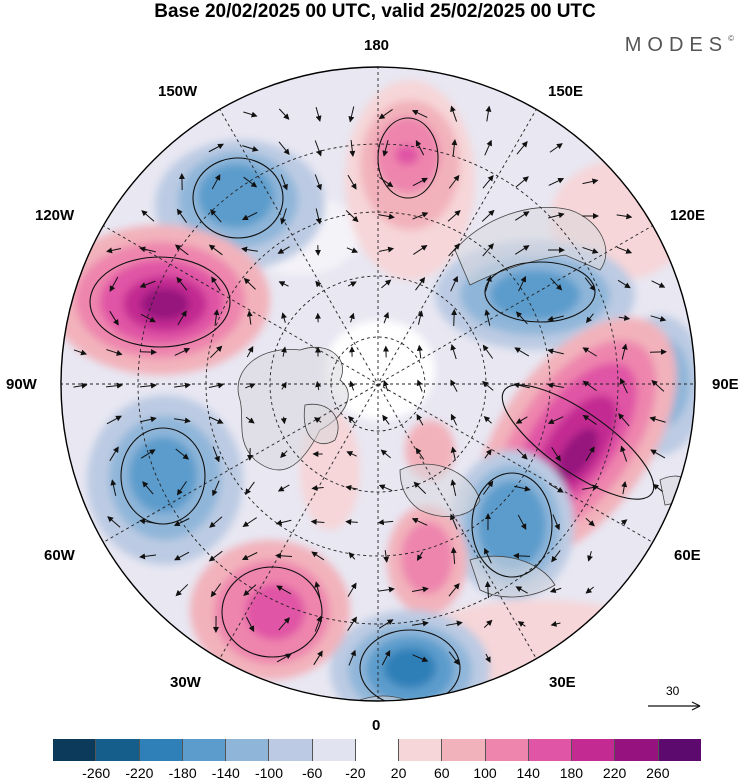 This screenshot has height=783, width=750. Describe the element at coordinates (398, 773) in the screenshot. I see `colorbar-tick-label: 20` at that location.